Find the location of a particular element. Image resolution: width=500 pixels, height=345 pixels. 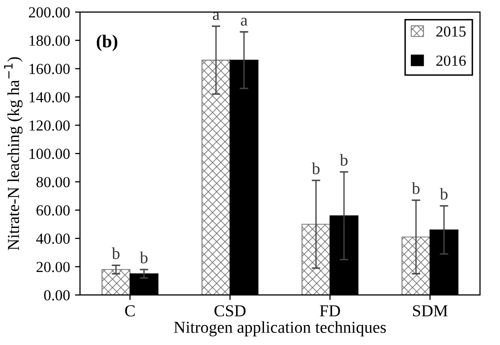

y-axis-title: Nitrate-N leaching (kg ha$^{−1}$) is located at coordinates (13, 153).